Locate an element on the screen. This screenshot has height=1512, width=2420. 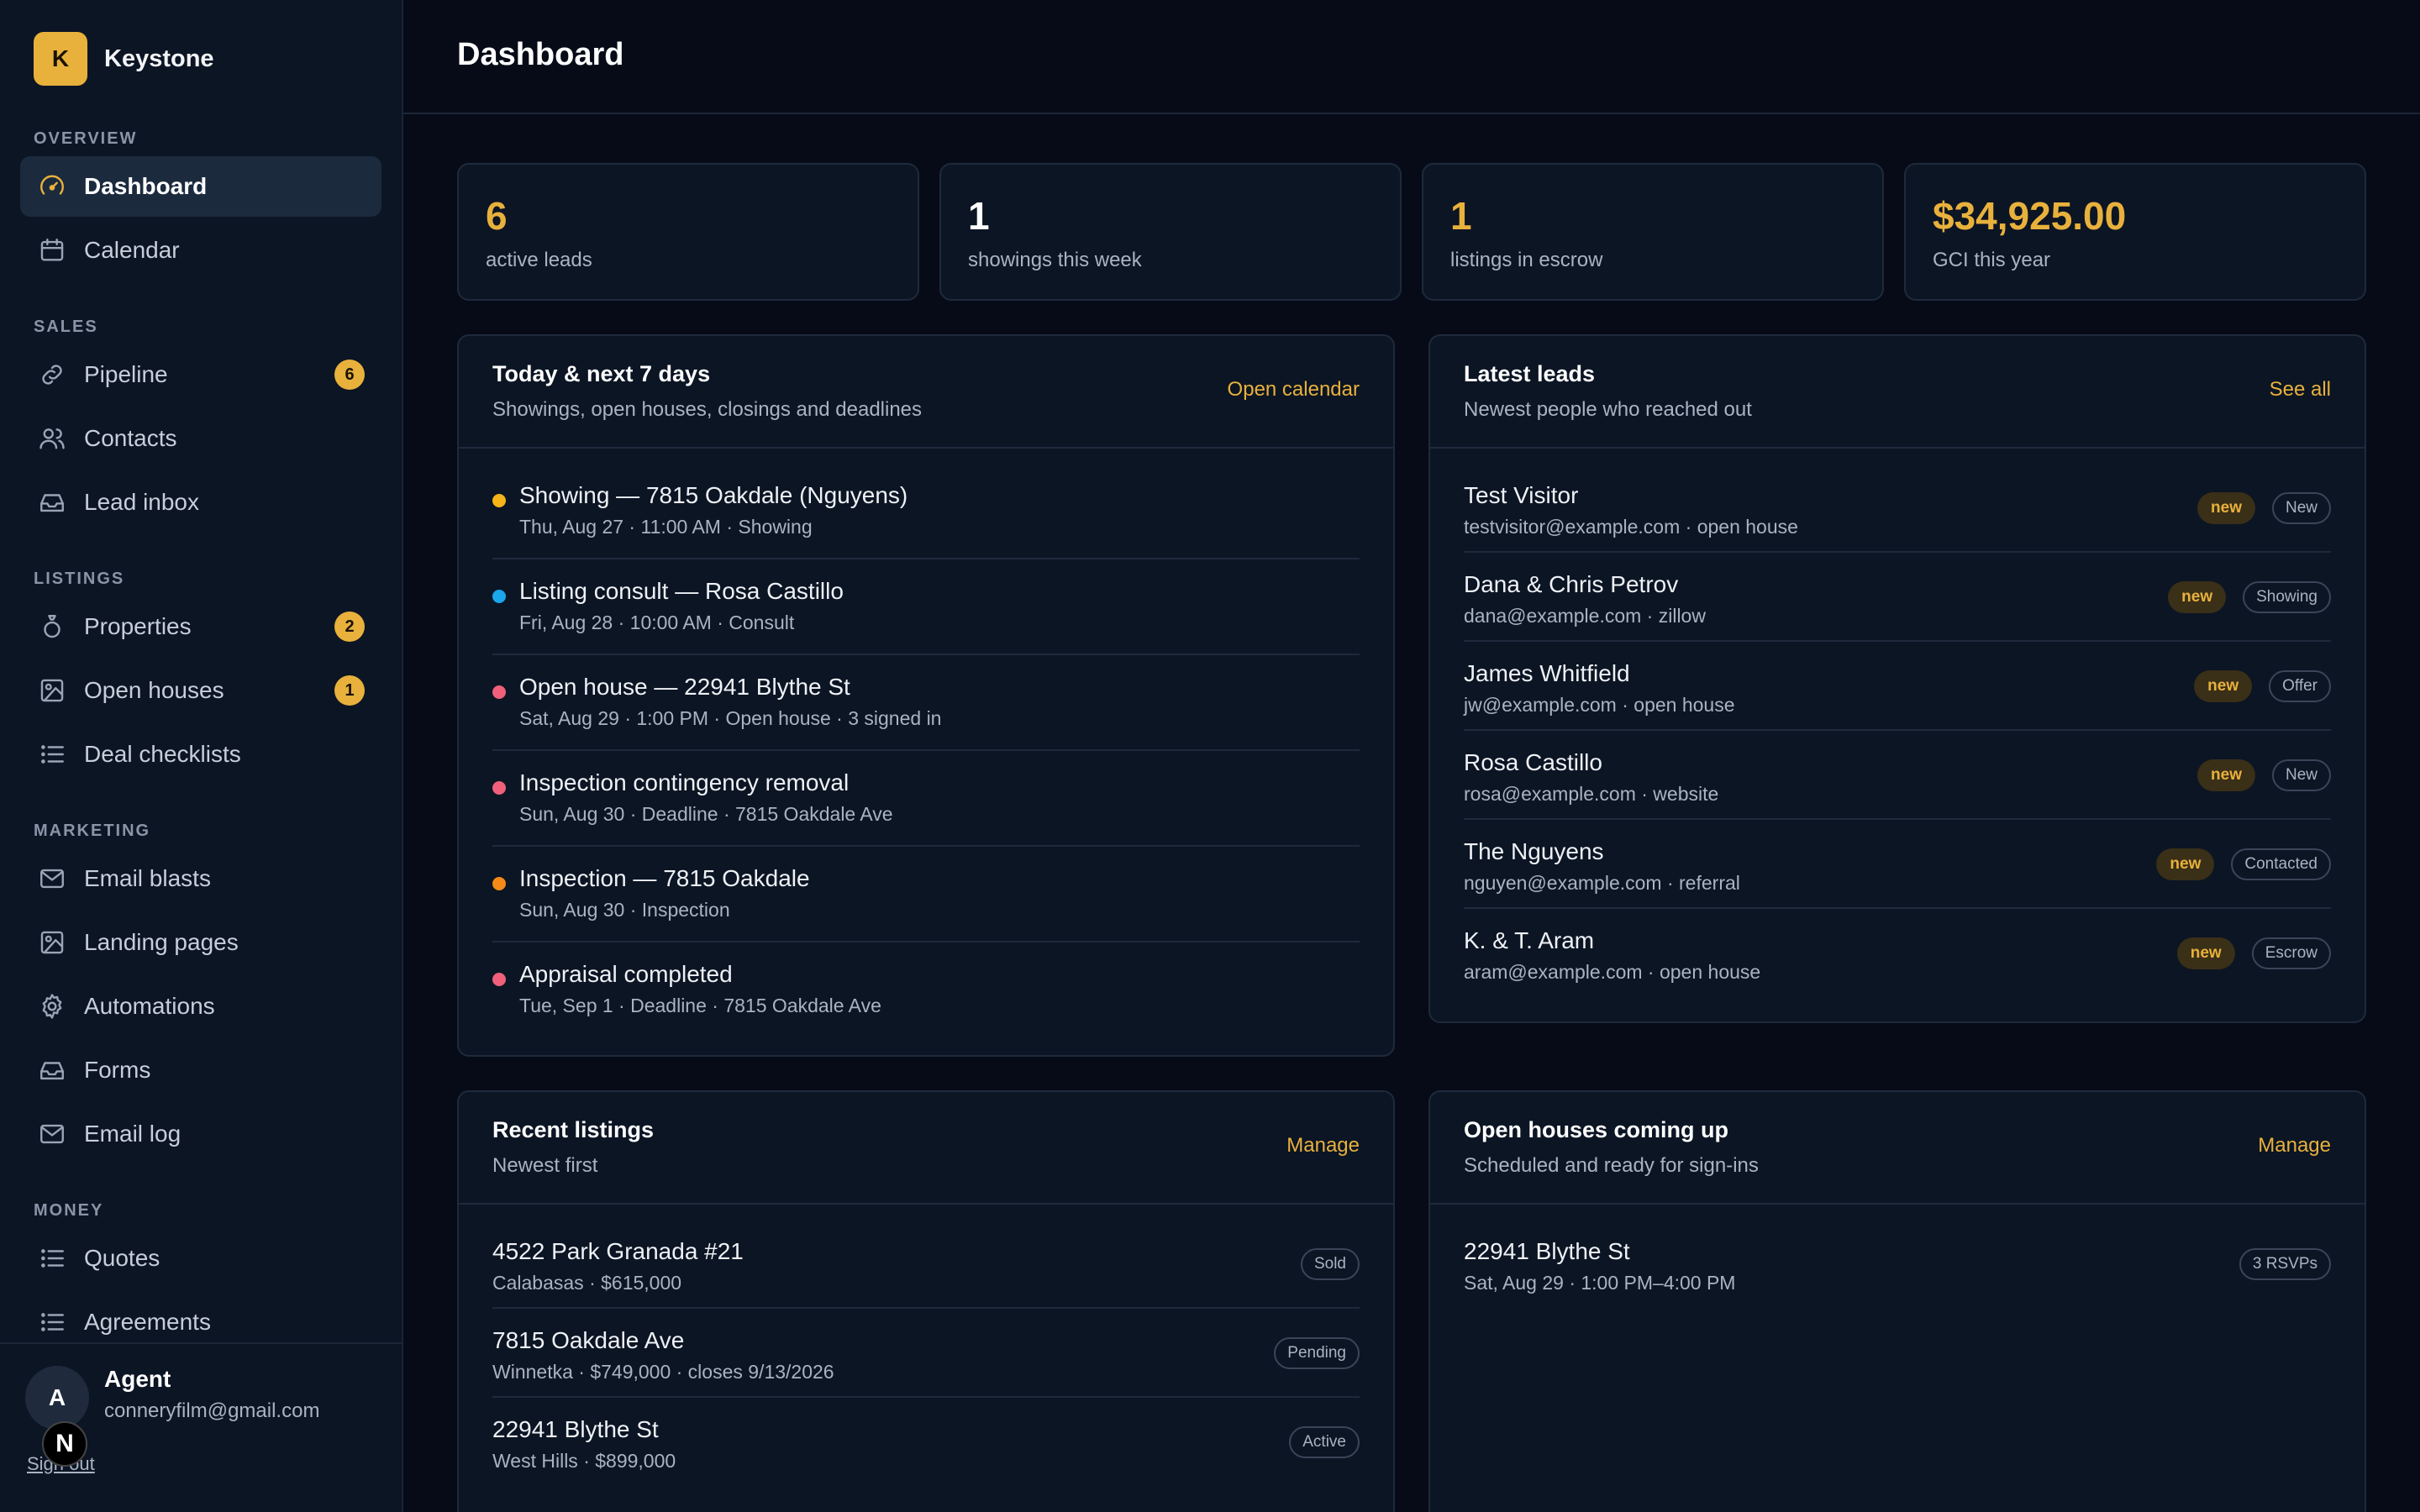
lead-name: Test Visitor is located at coordinates (1522, 495).